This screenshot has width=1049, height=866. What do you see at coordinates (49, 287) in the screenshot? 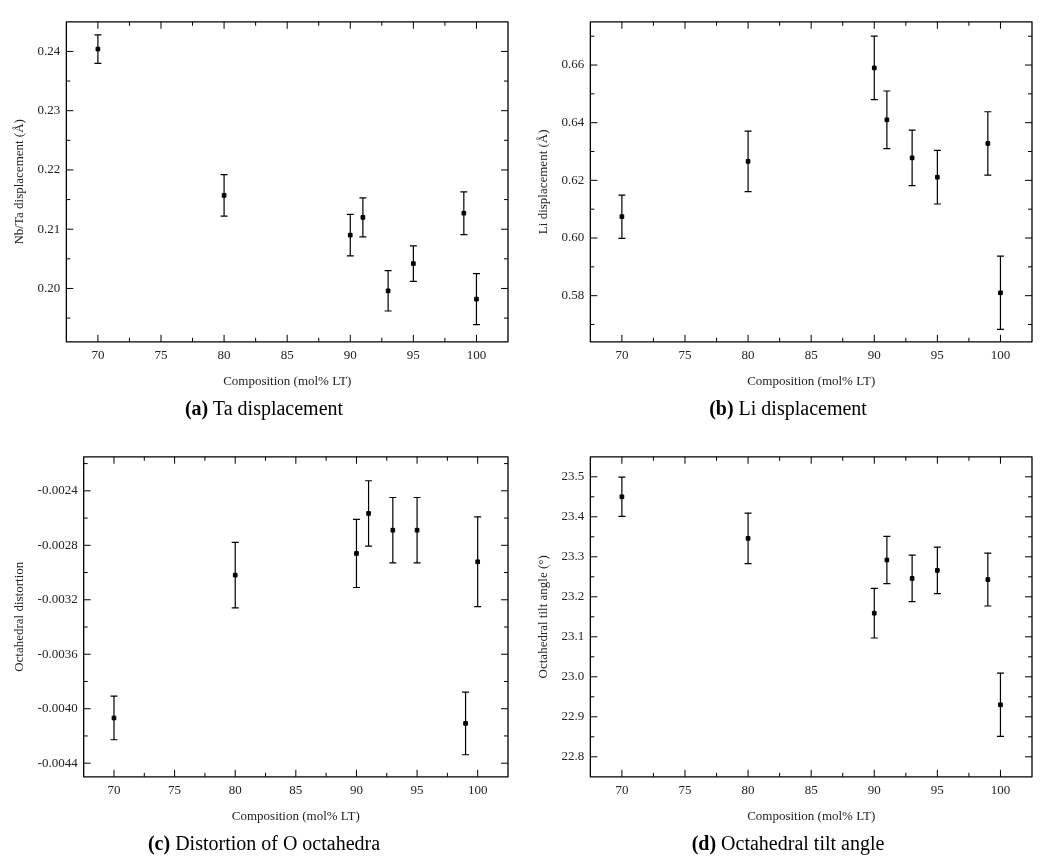
I see `y-tick-label: 0.20` at bounding box center [49, 287].